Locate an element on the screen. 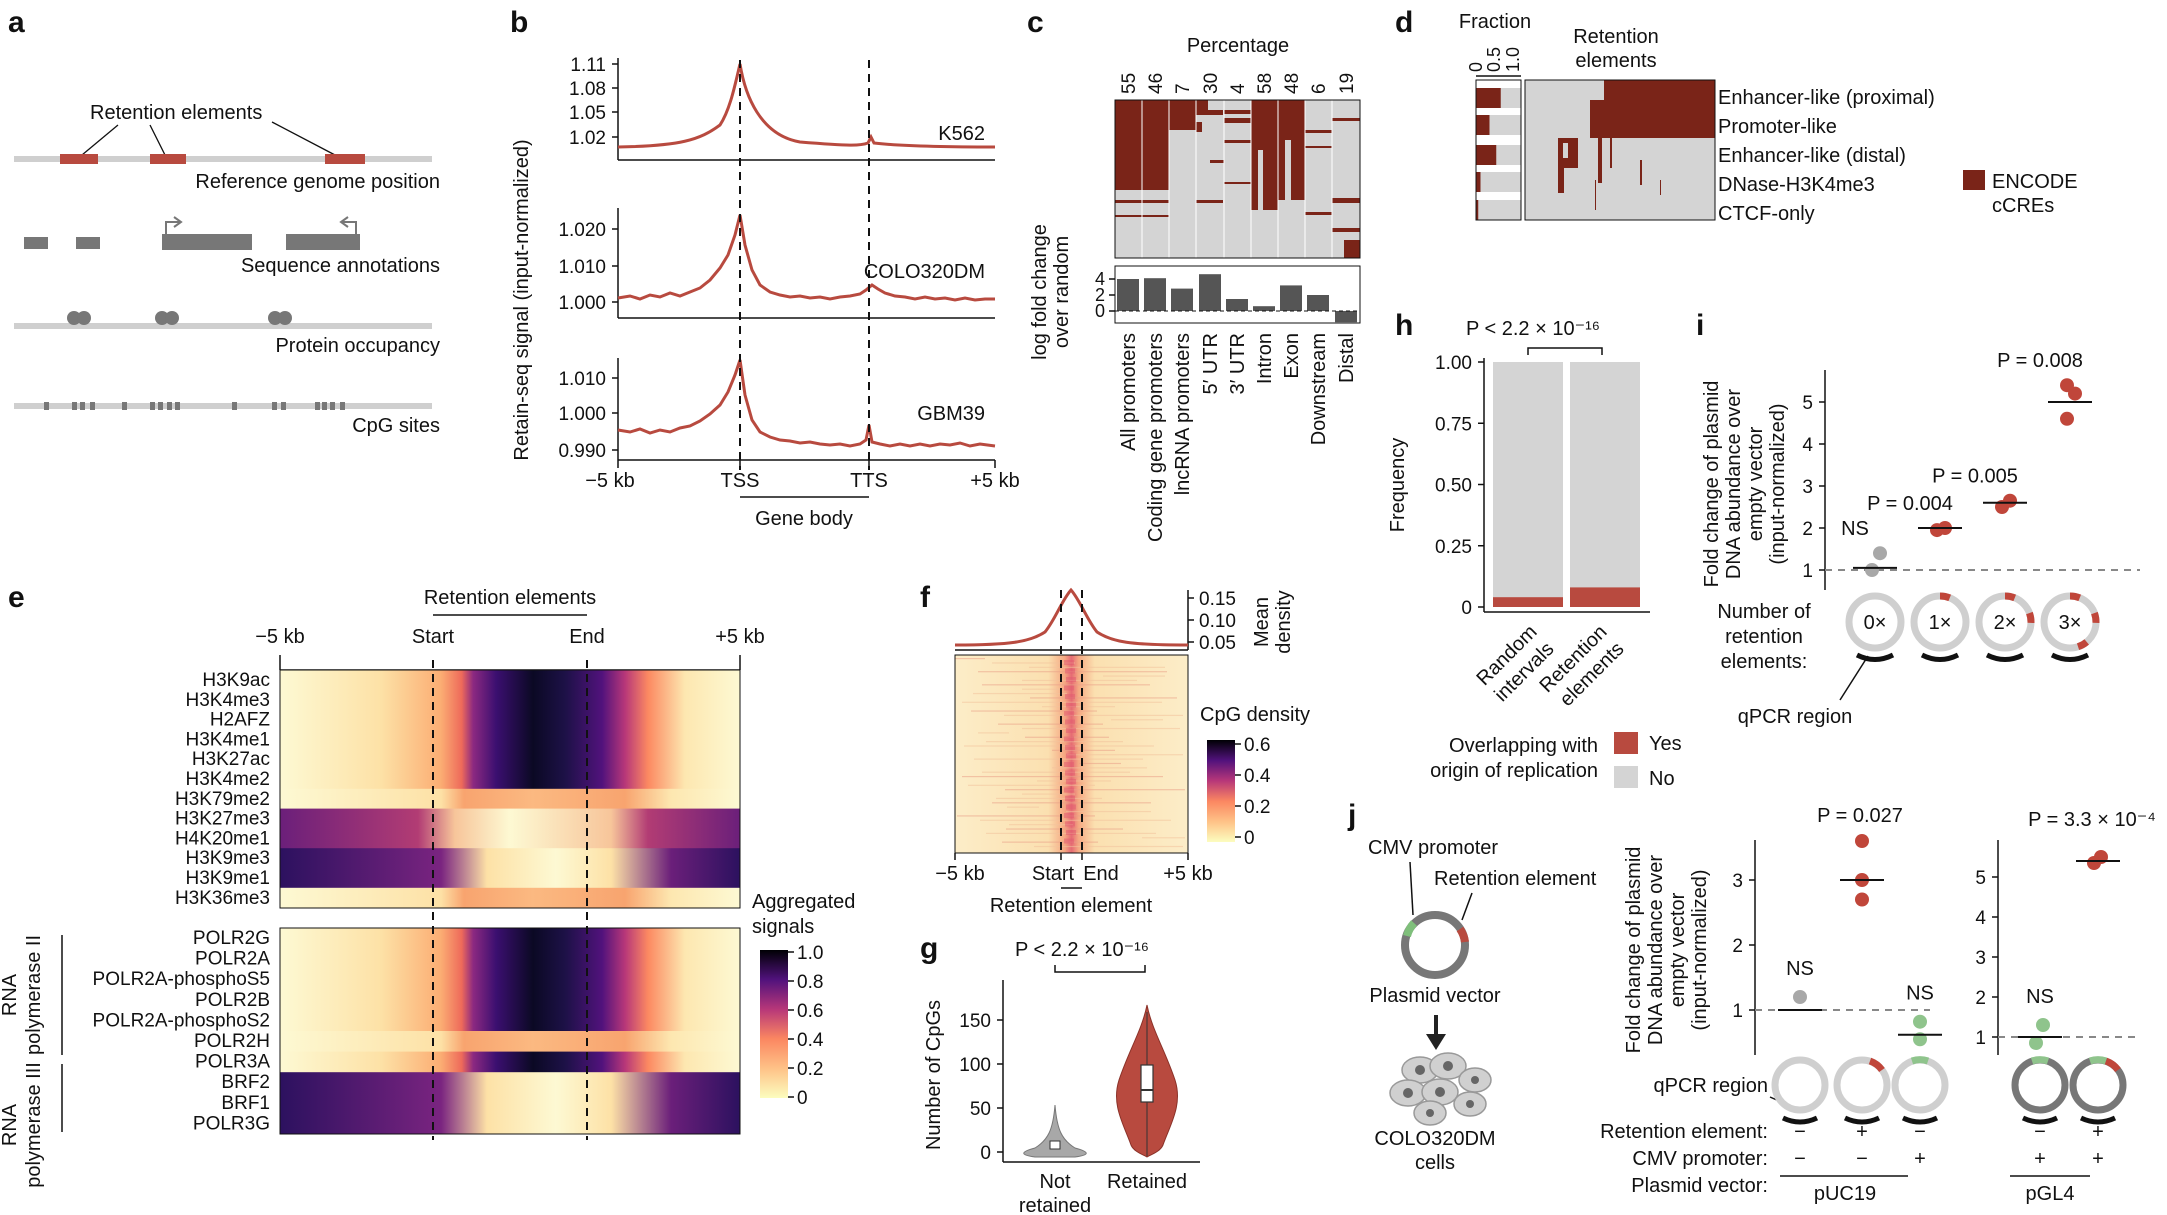  percentage-label: 46 is located at coordinates (1156, 83).